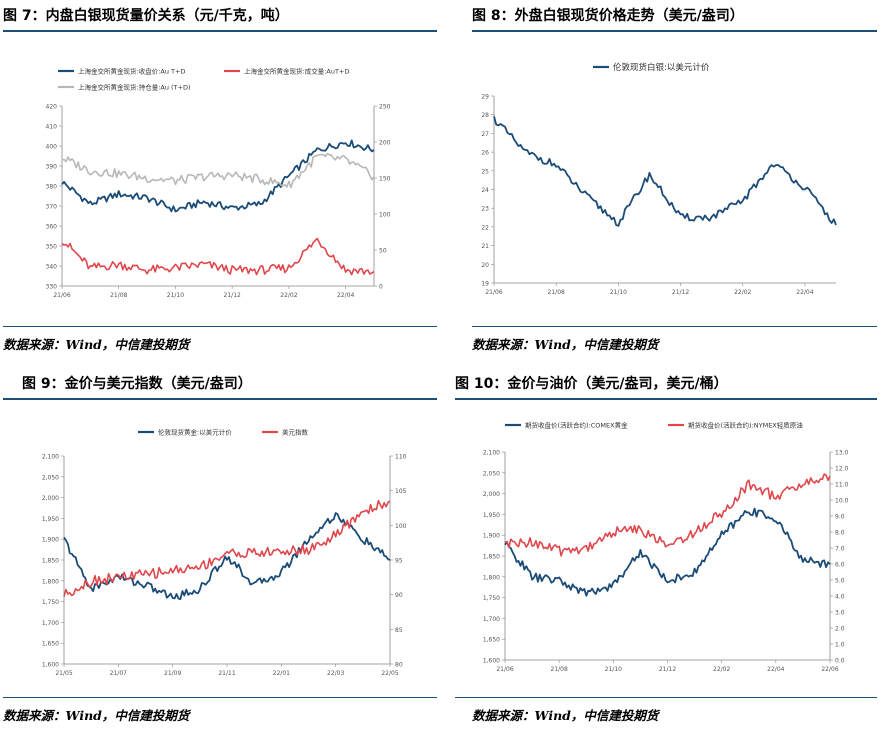 This screenshot has width=883, height=732. What do you see at coordinates (96, 344) in the screenshot?
I see `figure-7-source: 数据来源：Wind，中信建投期货` at bounding box center [96, 344].